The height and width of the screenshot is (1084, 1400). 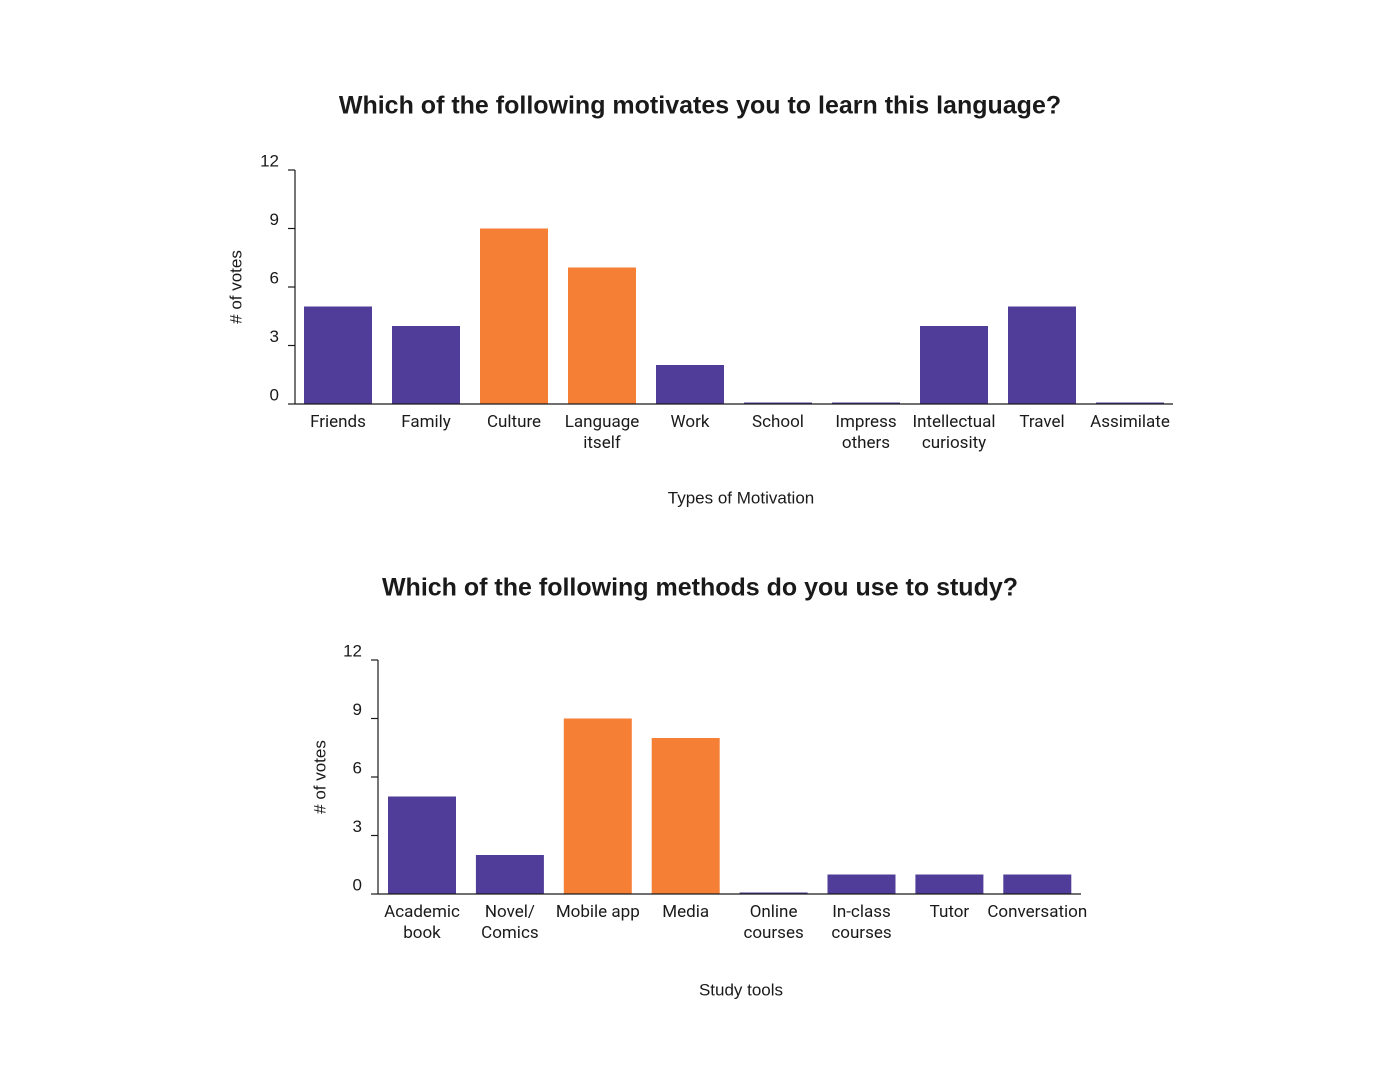 What do you see at coordinates (741, 989) in the screenshot?
I see `x-axis-label: Study tools` at bounding box center [741, 989].